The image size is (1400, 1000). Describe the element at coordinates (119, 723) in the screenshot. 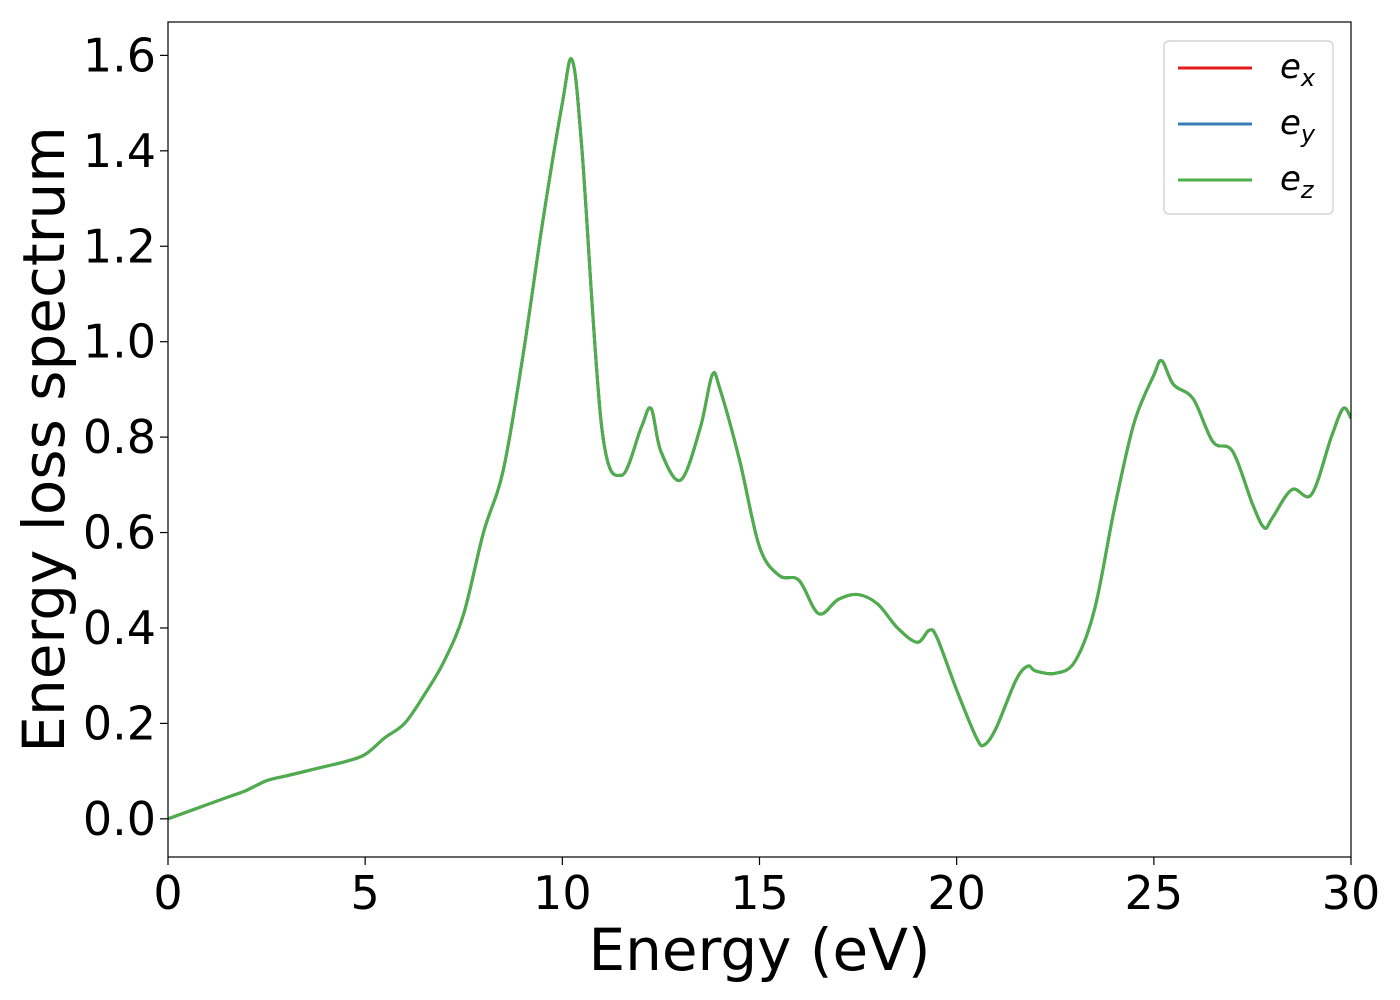

I see `y-tick-label: 0.2` at that location.